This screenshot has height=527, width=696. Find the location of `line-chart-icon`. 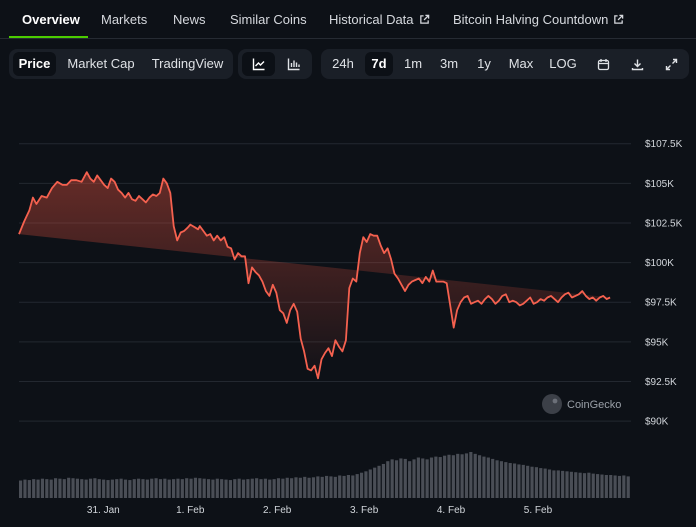

line-chart-icon is located at coordinates (258, 64).